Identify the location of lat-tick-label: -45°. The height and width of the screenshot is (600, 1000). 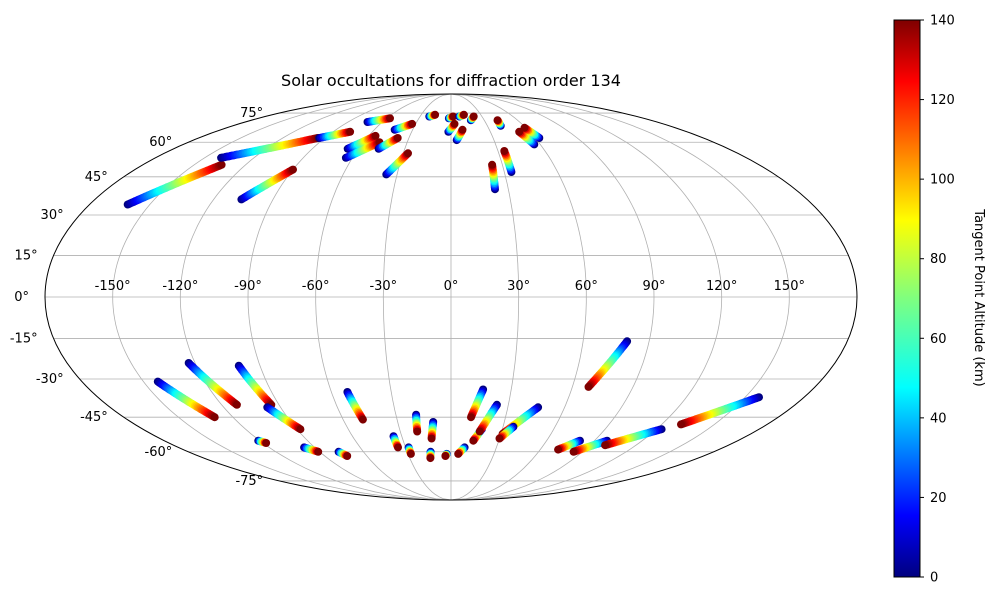
(94, 417).